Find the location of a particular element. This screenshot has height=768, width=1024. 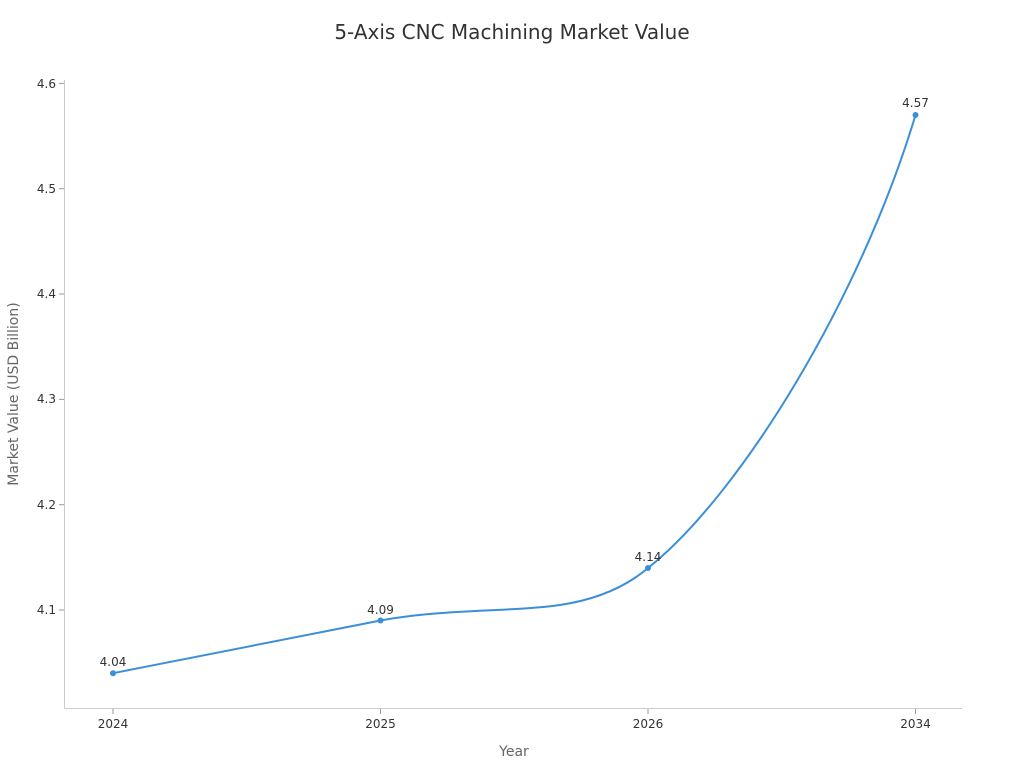

x-tick-label: 2024 is located at coordinates (113, 724).